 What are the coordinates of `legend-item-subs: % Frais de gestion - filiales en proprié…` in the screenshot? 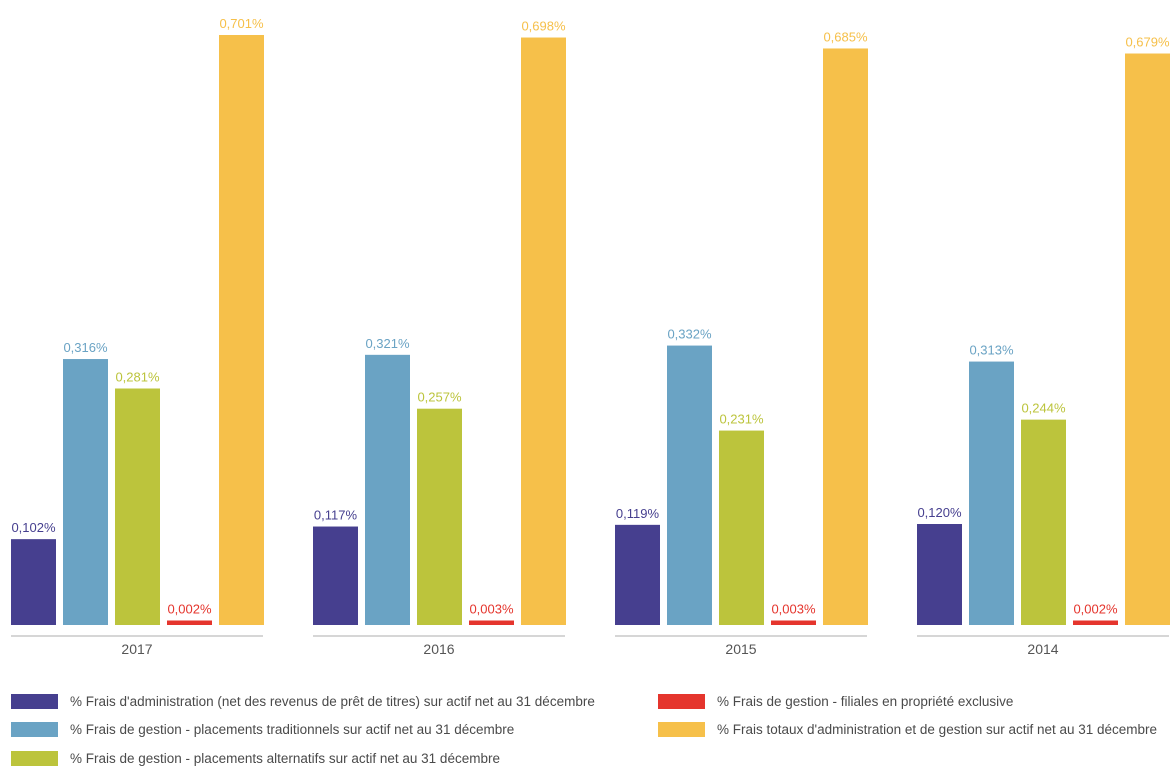 It's located at (835, 701).